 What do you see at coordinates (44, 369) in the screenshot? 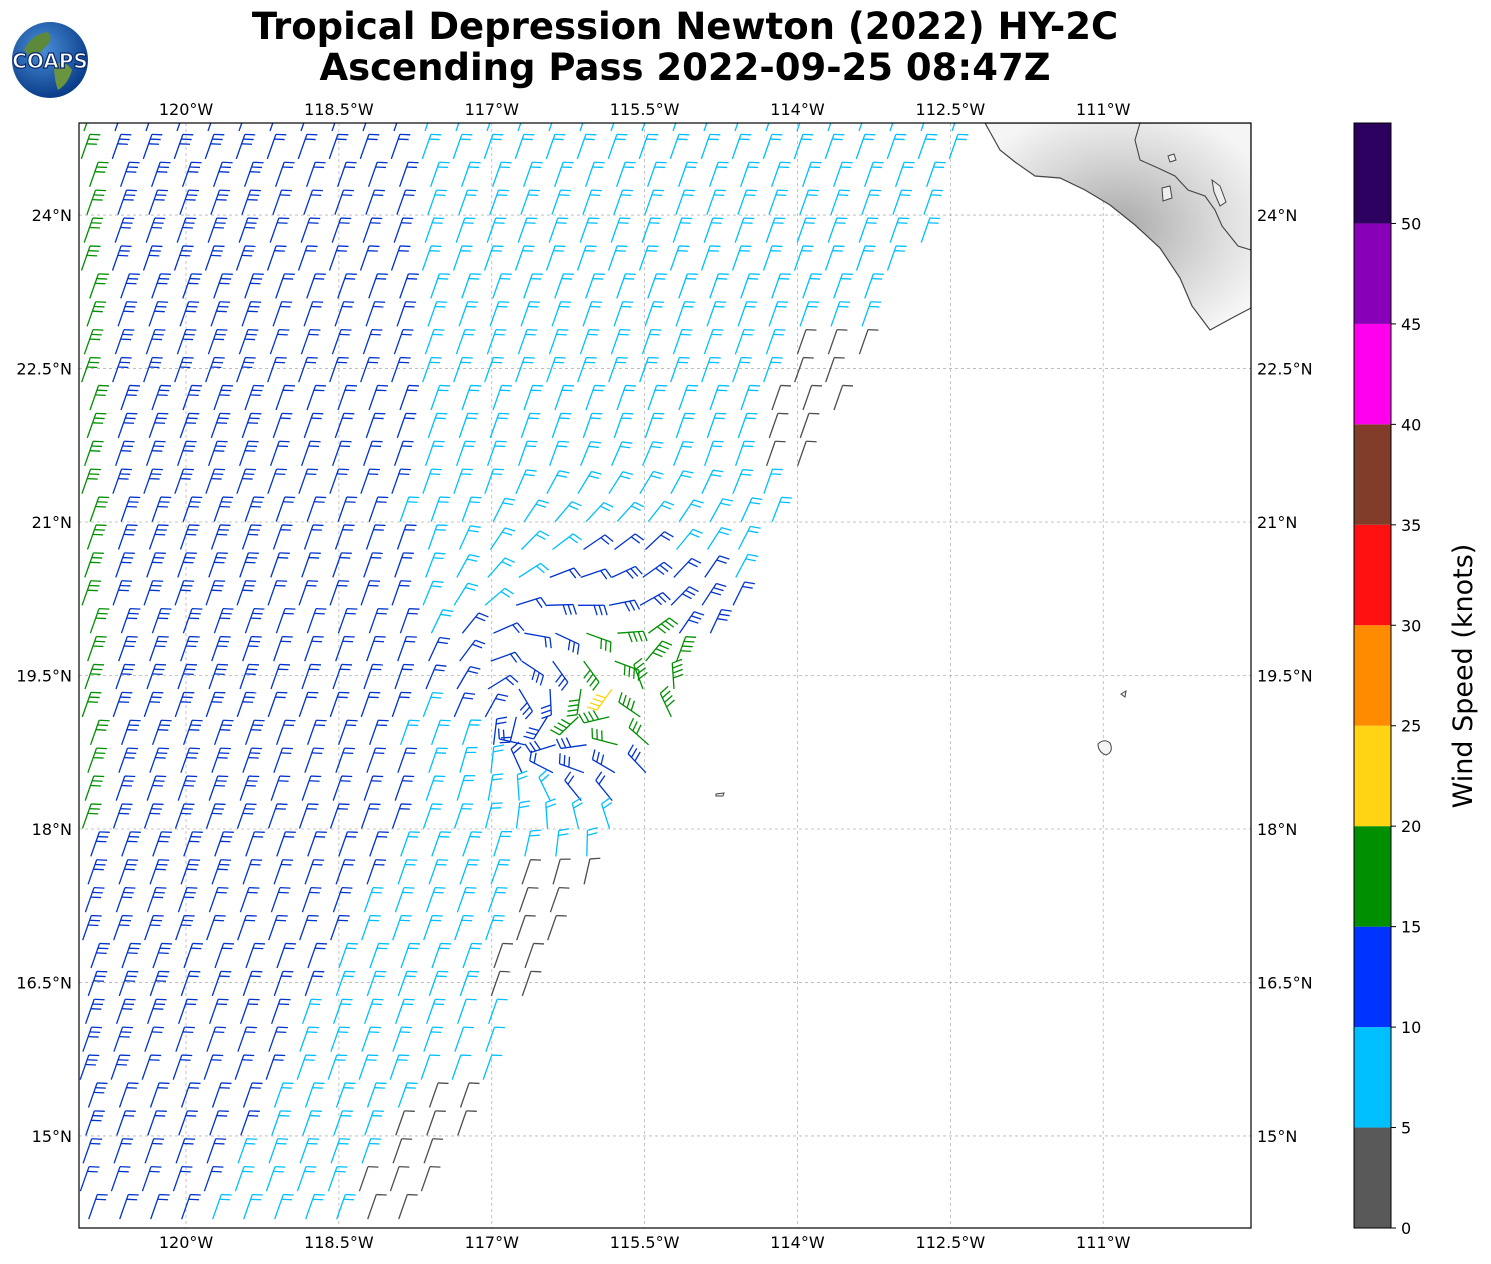
I see `lat-label-left: 22.5°N` at bounding box center [44, 369].